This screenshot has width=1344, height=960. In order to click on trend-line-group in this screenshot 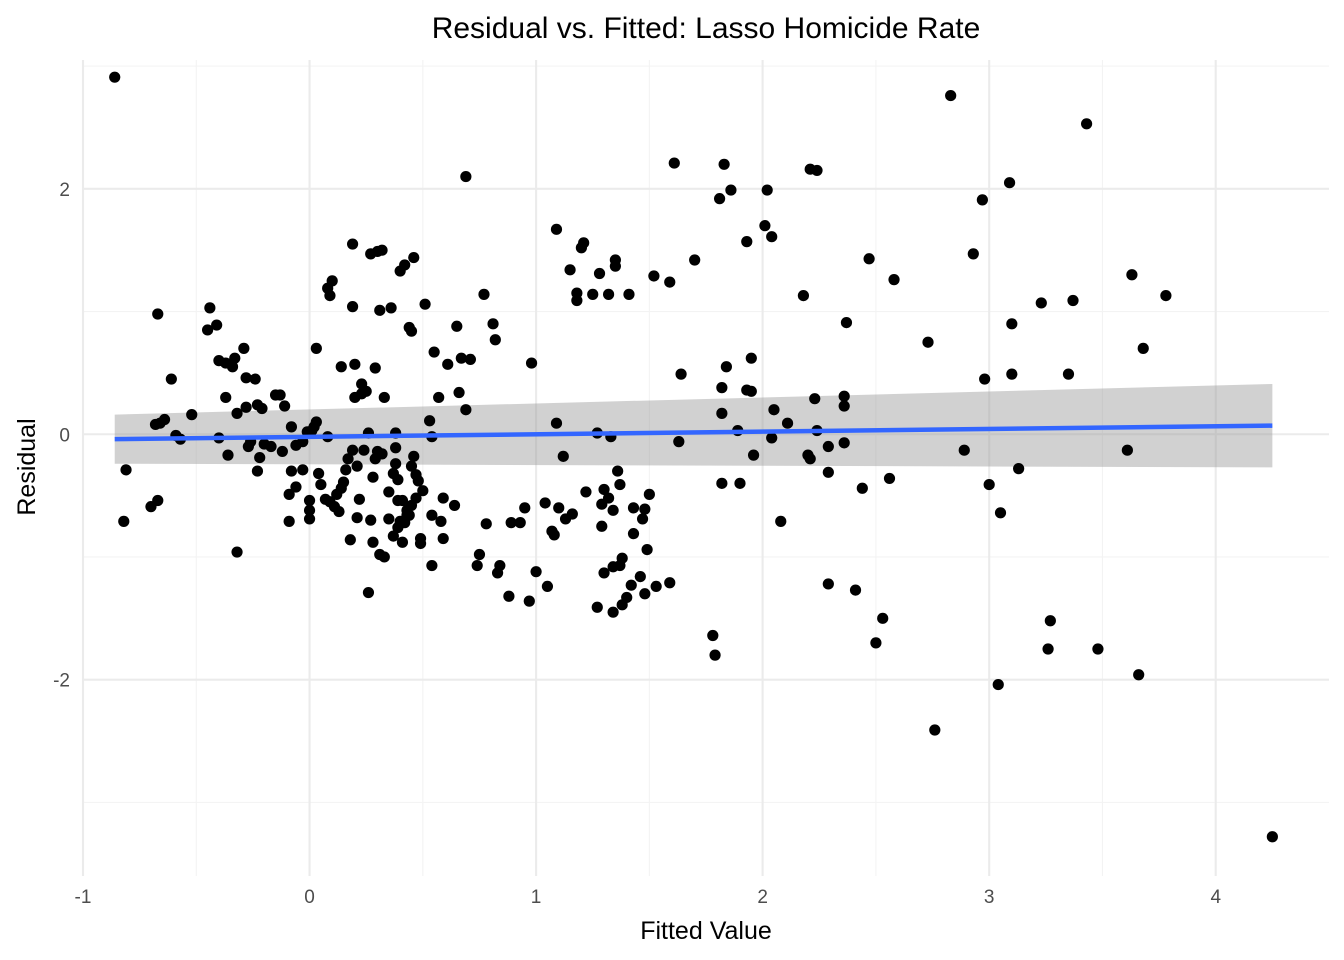, I will do `click(693, 432)`.